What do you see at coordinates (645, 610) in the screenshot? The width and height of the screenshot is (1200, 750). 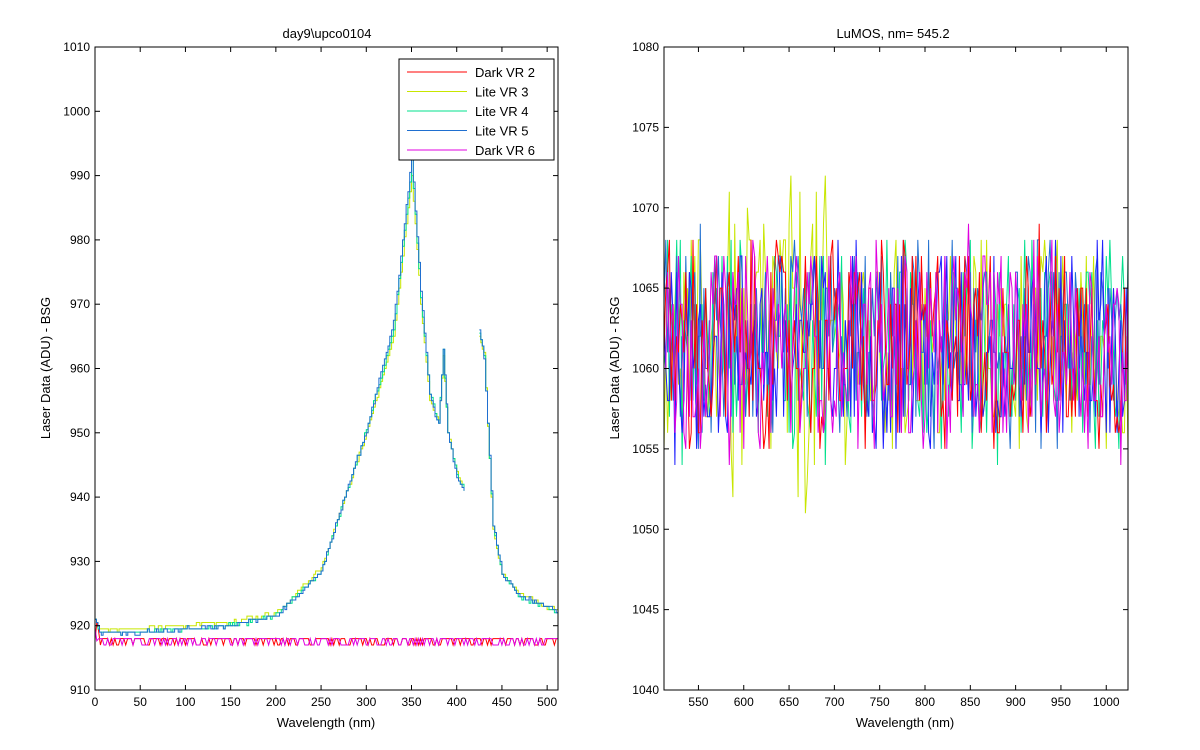 I see `y-tick-label: 1045` at bounding box center [645, 610].